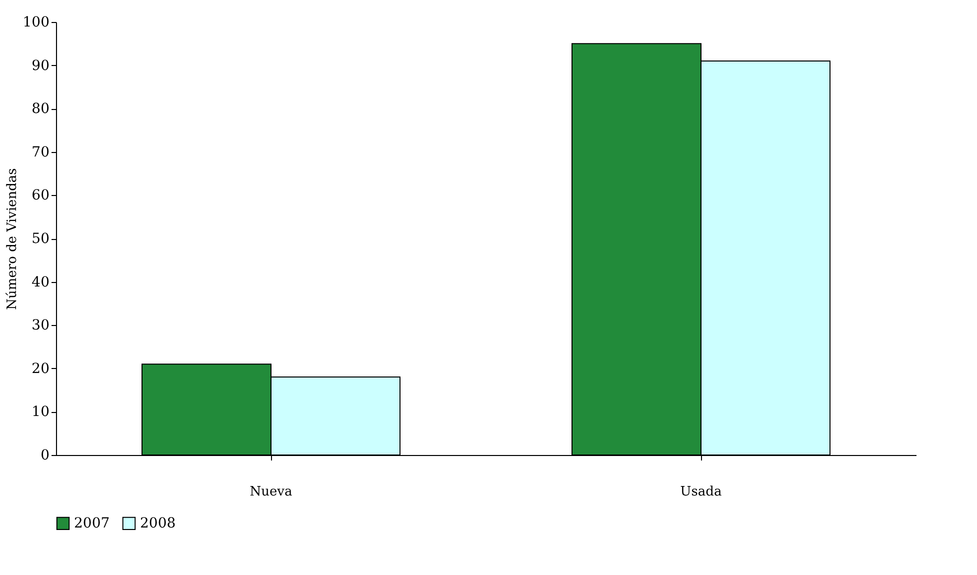  Describe the element at coordinates (41, 326) in the screenshot. I see `y-tick-label: 30` at that location.